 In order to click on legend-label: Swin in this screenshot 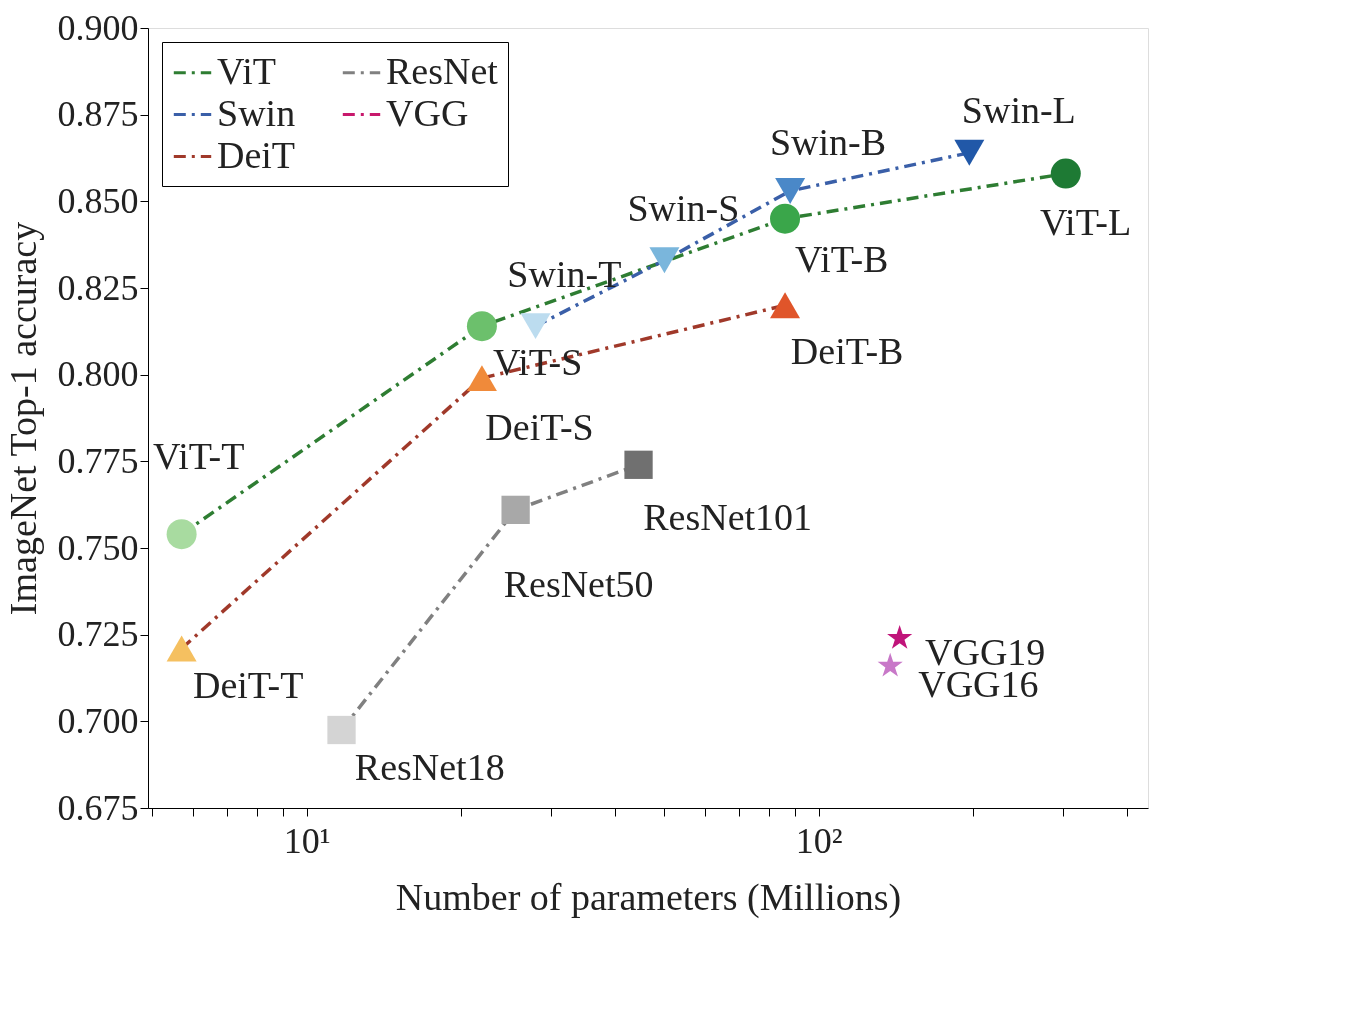, I will do `click(256, 112)`.